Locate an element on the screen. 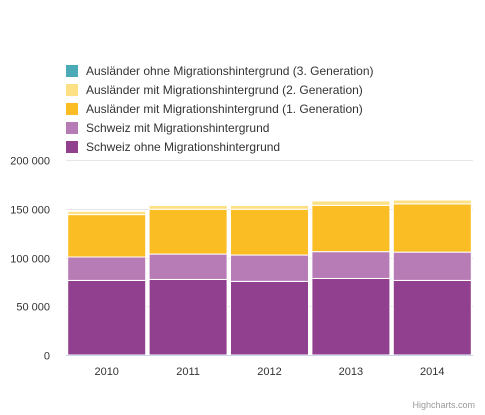  bar-segment-2013-s1 is located at coordinates (351, 265).